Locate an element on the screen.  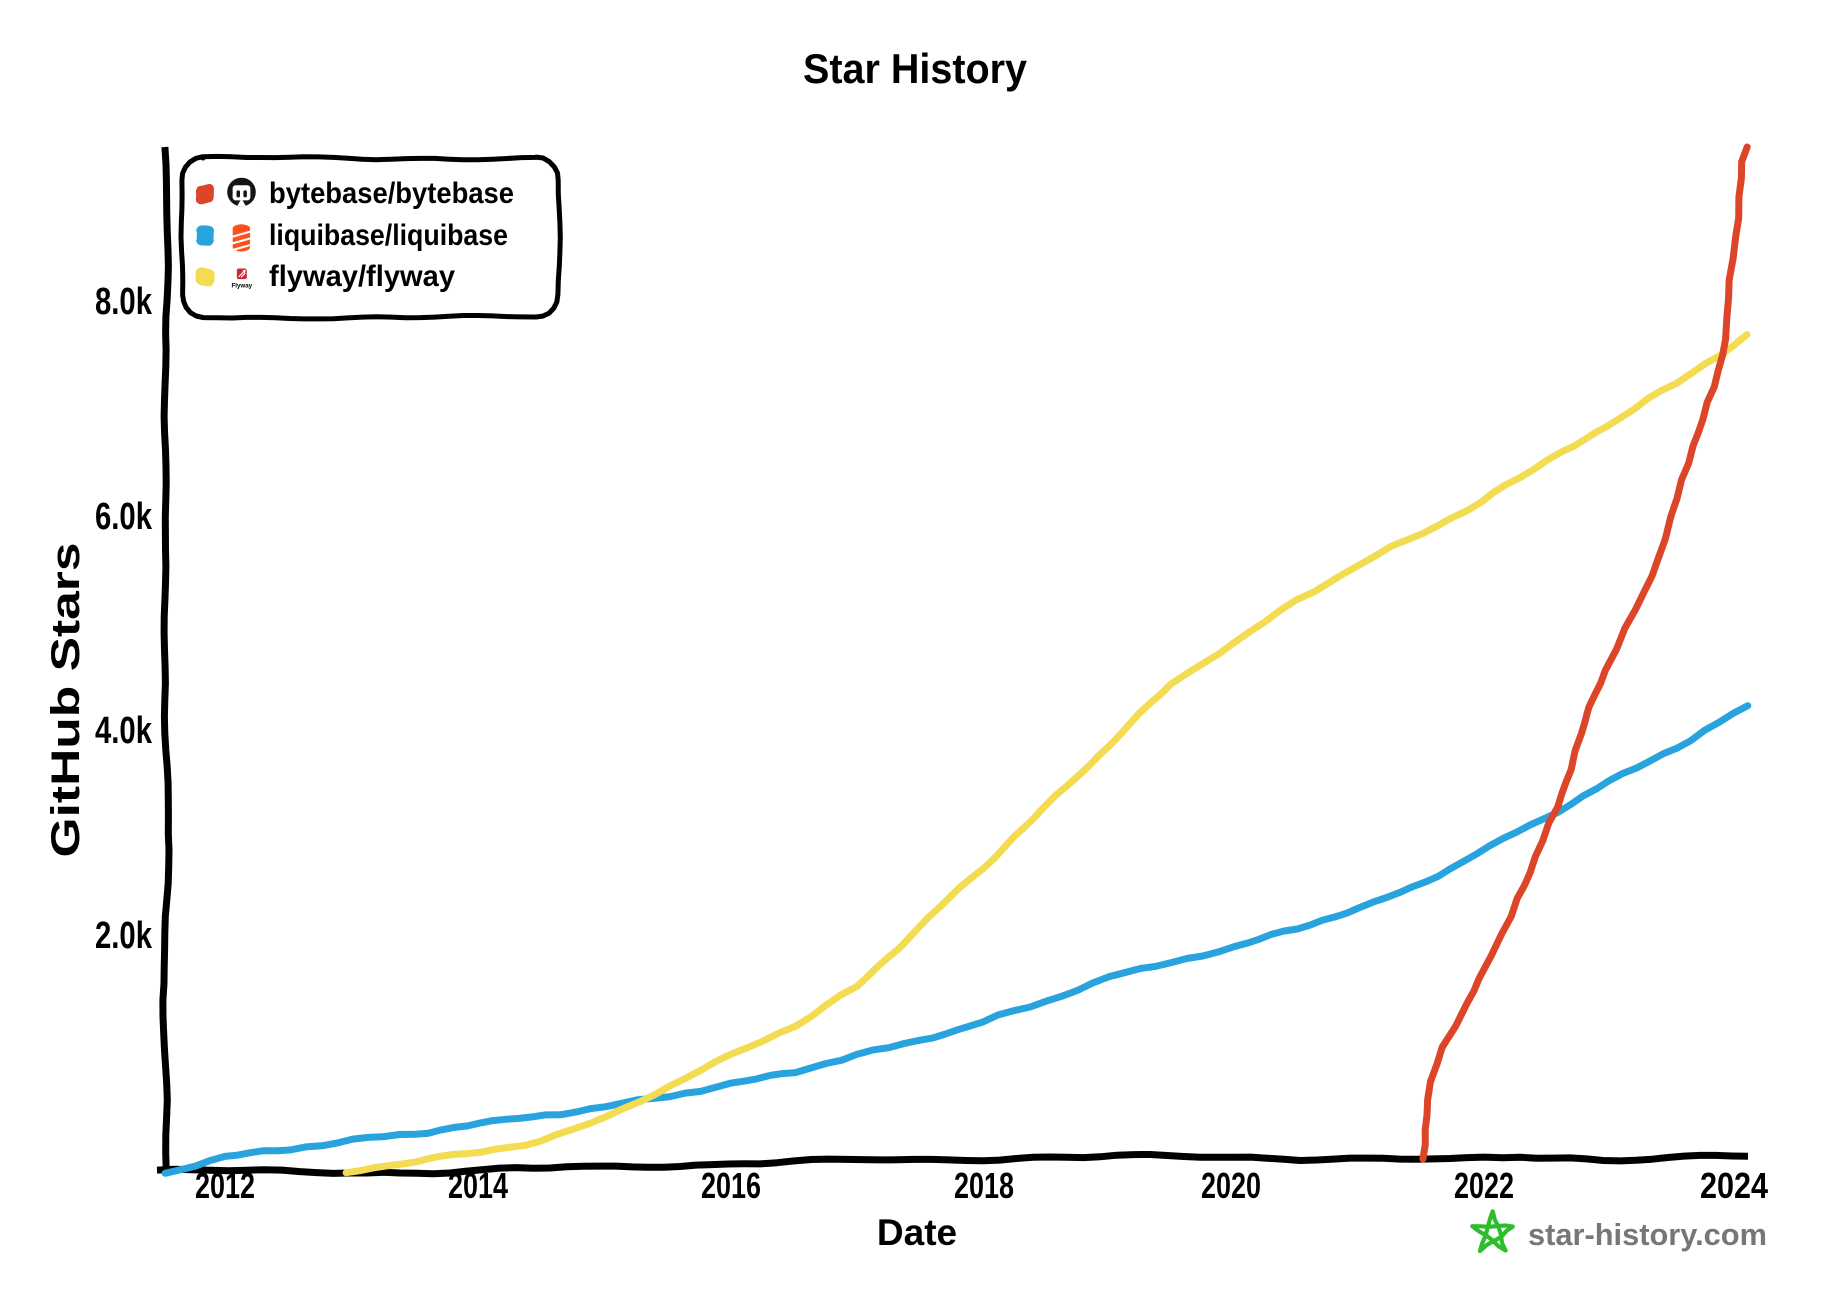
svg-text: 2018 is located at coordinates (984, 1185).